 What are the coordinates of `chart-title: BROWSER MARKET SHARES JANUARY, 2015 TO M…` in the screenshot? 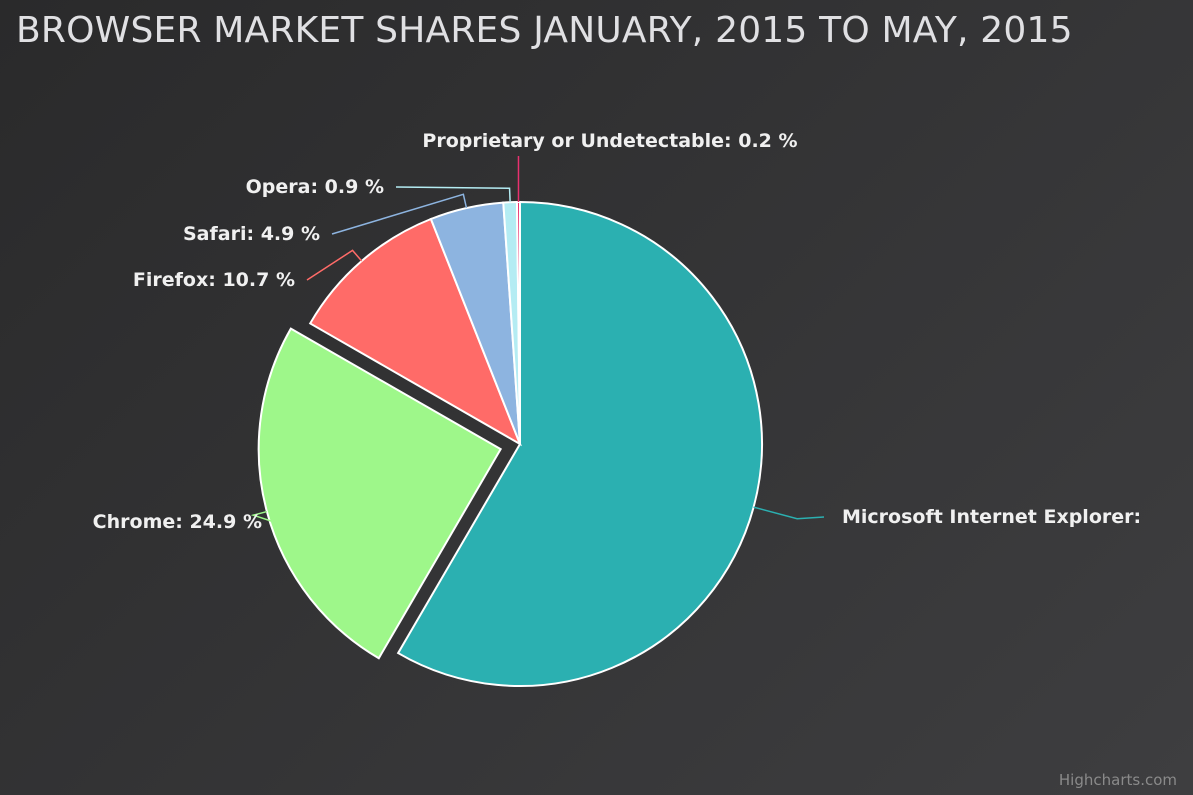 It's located at (544, 30).